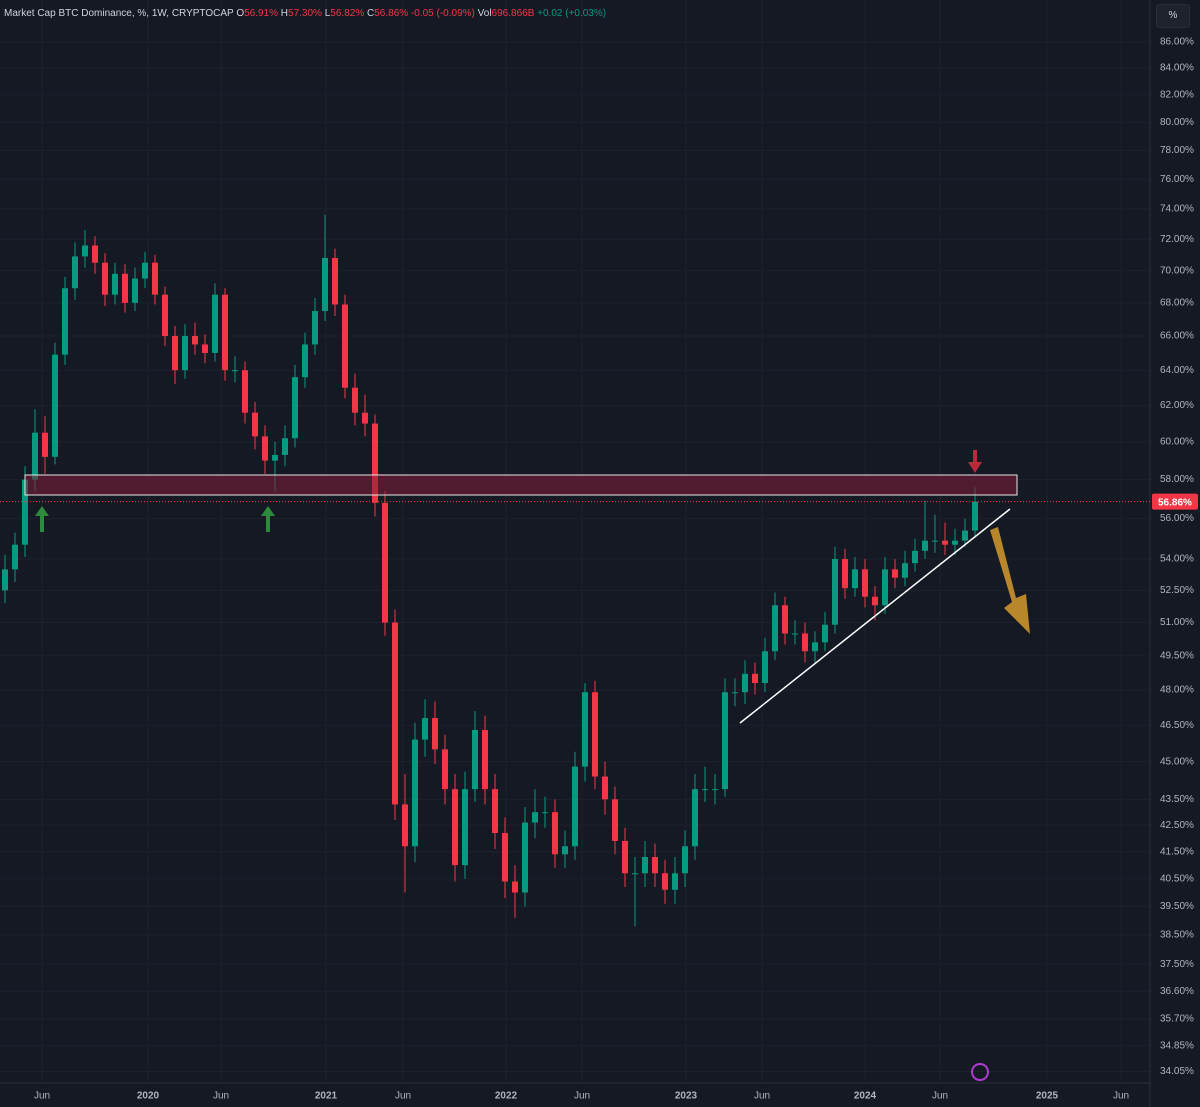 This screenshot has height=1107, width=1200. What do you see at coordinates (1175, 501) in the screenshot?
I see `last-price-badge` at bounding box center [1175, 501].